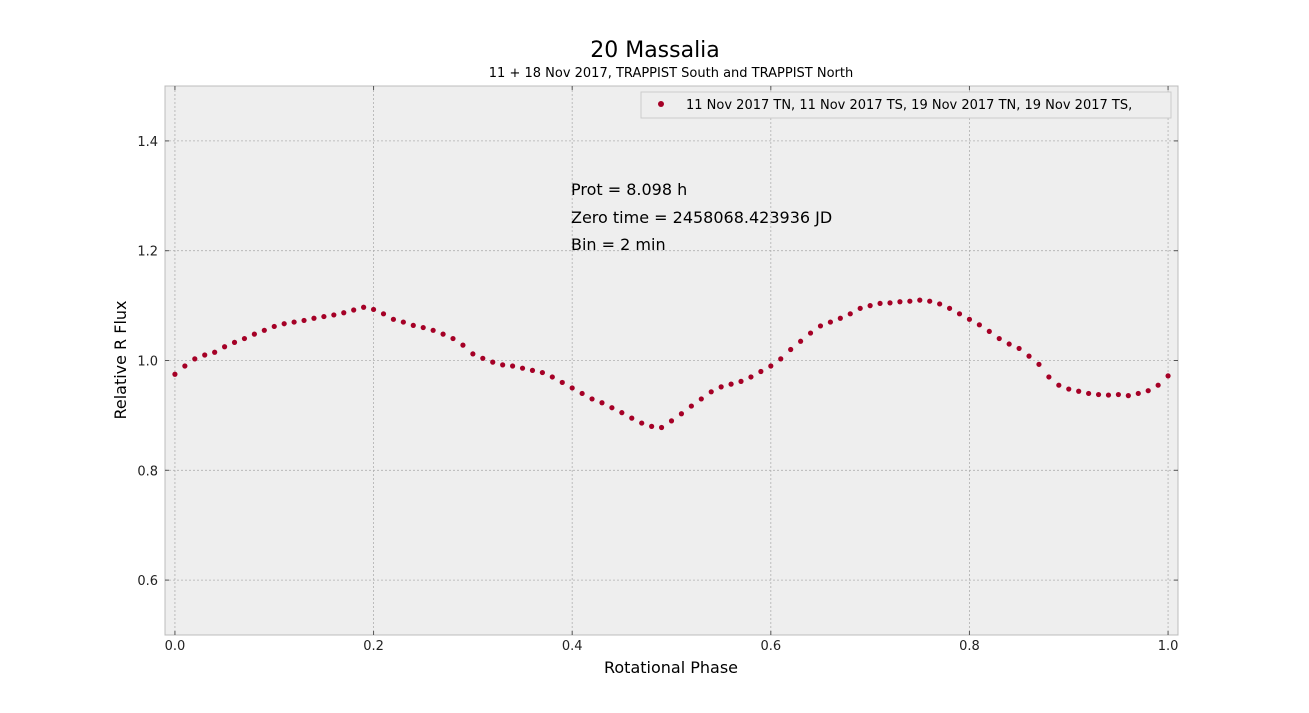 The image size is (1309, 713). Describe the element at coordinates (120, 359) in the screenshot. I see `y-axis-label: Relative R Flux` at that location.